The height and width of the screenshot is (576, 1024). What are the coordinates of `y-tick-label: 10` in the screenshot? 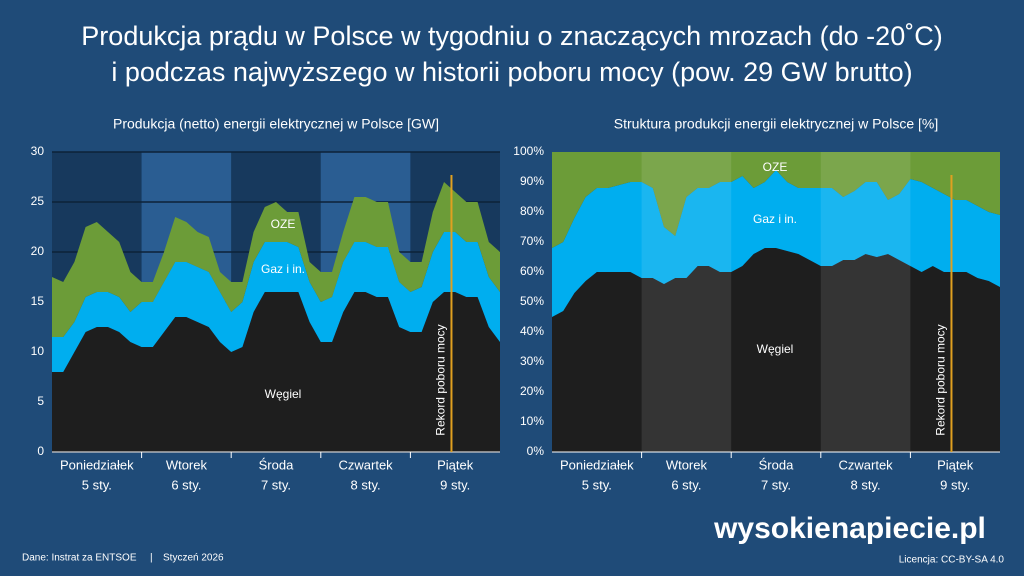 It's located at (38, 351).